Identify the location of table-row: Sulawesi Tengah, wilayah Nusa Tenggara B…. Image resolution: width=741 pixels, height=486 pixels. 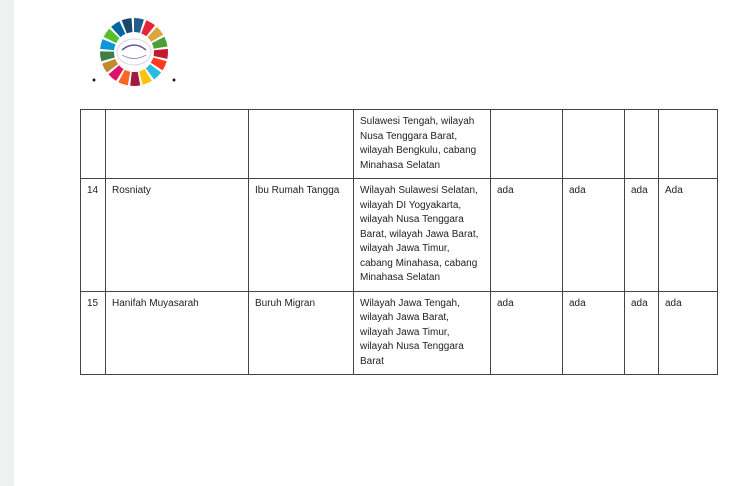
(399, 144).